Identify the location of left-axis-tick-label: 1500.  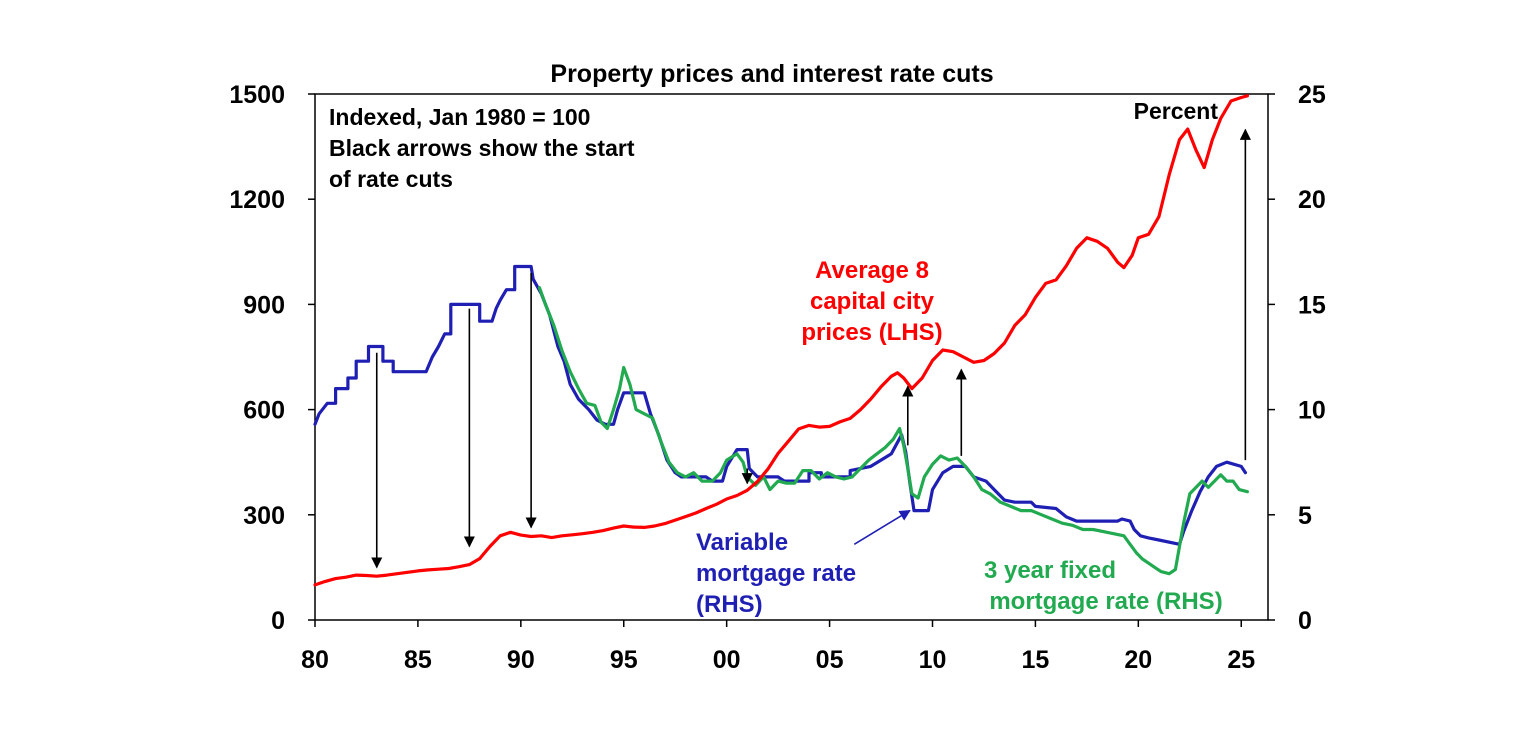
(257, 95).